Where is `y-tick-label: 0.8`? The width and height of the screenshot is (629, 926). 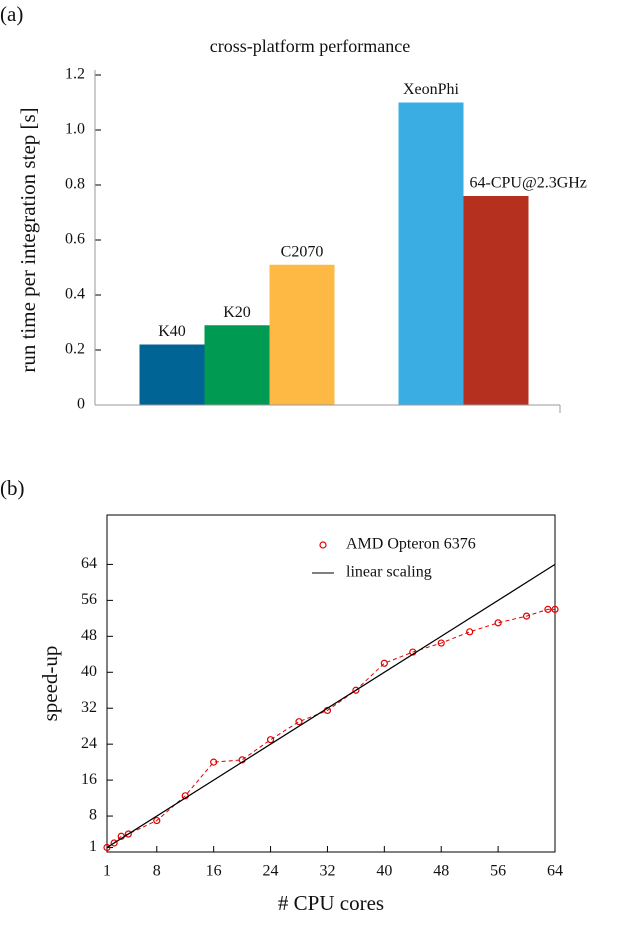 y-tick-label: 0.8 is located at coordinates (75, 184).